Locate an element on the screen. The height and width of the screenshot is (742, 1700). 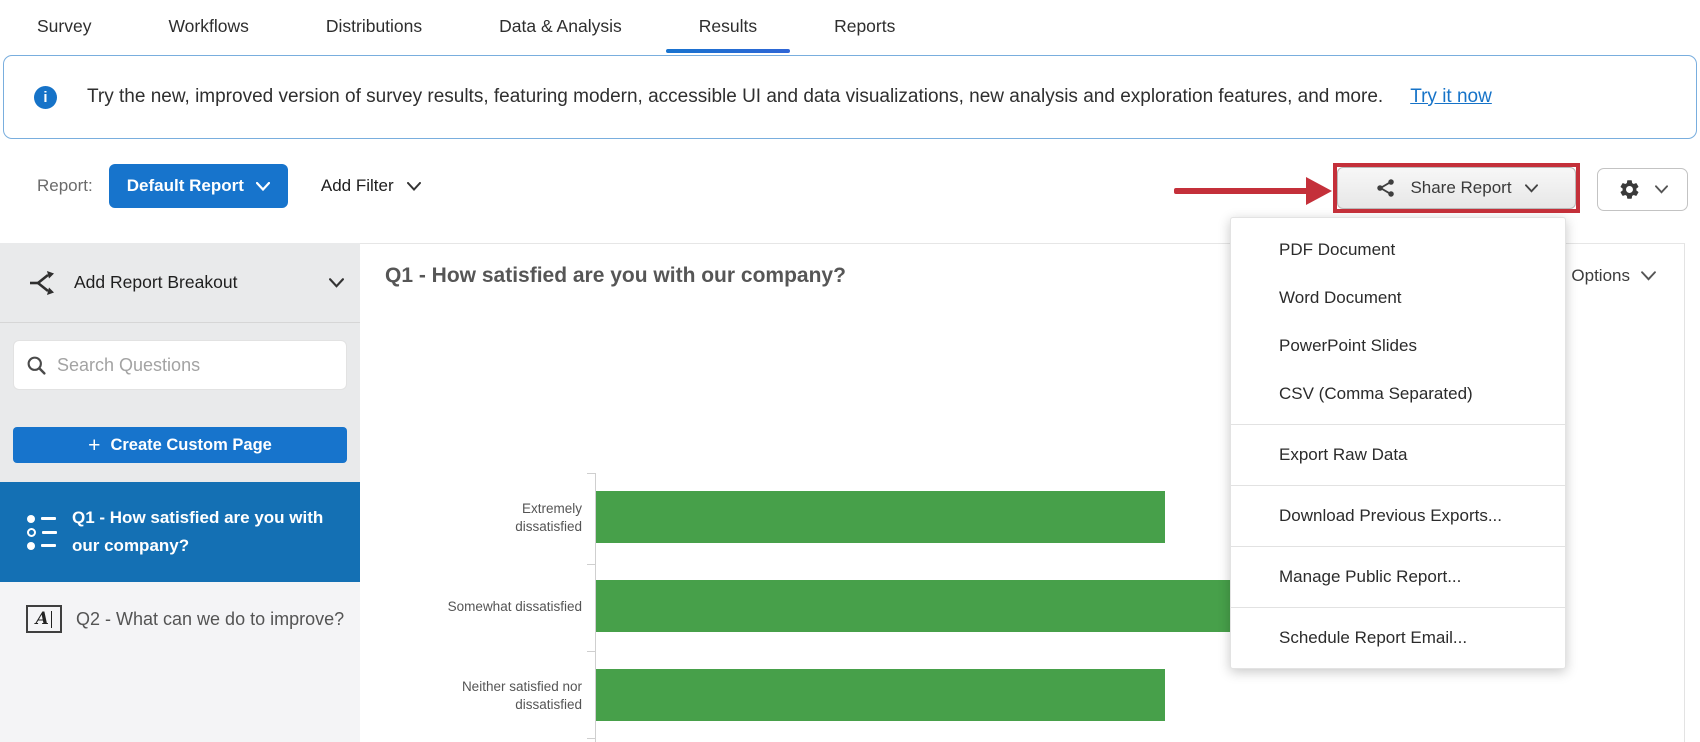
tab-workflows: Workflows is located at coordinates (208, 26).